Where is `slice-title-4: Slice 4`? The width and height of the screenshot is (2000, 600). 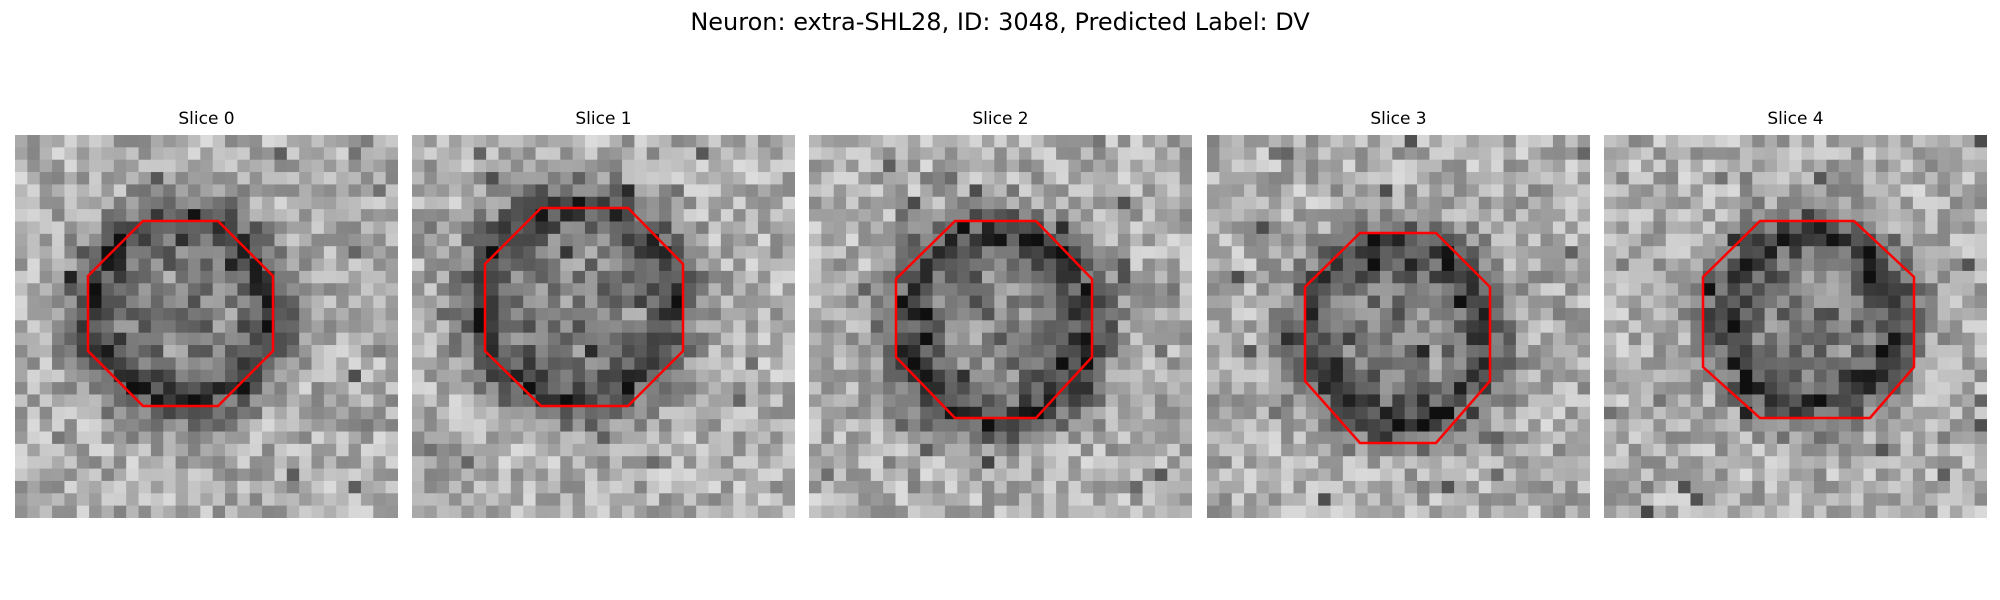
slice-title-4: Slice 4 is located at coordinates (1795, 119).